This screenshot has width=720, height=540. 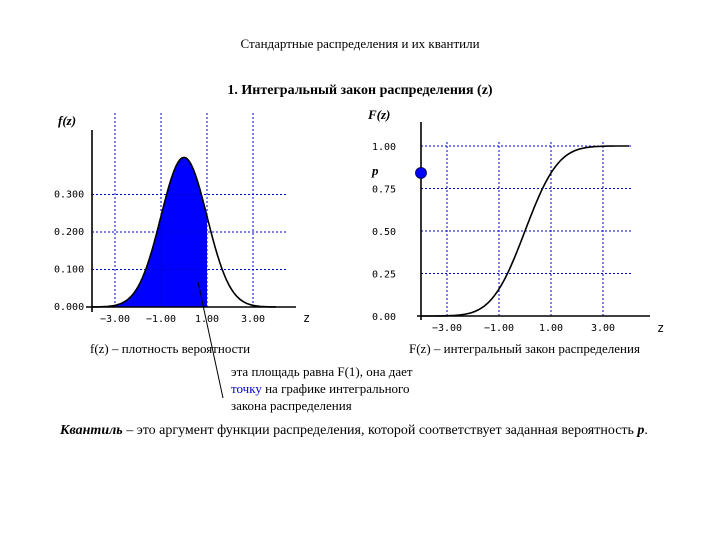 What do you see at coordinates (360, 90) in the screenshot?
I see `section-title: 1. Интегральный закон распределения (z)` at bounding box center [360, 90].